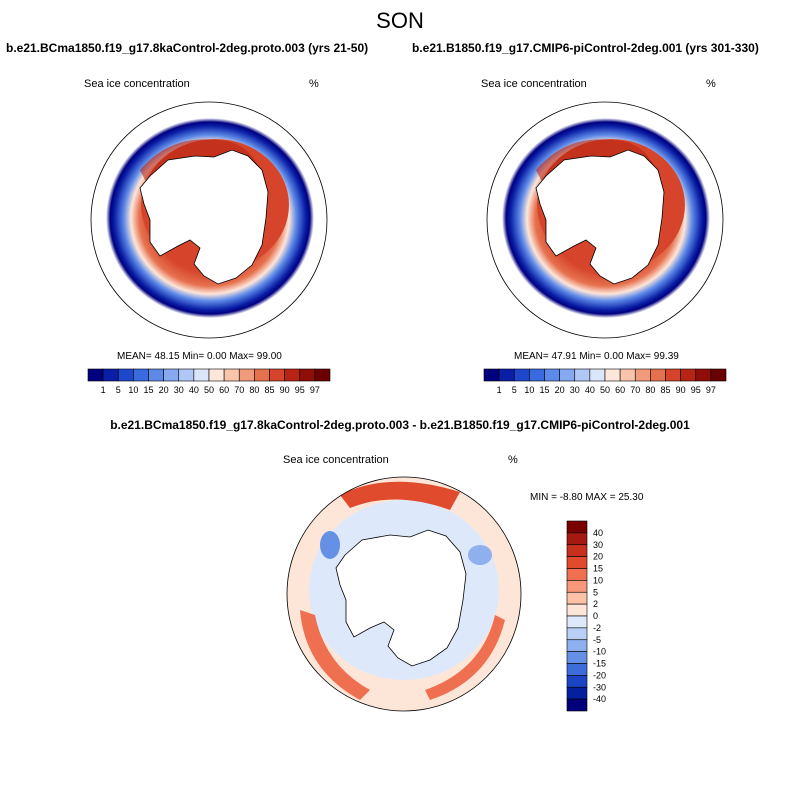 The width and height of the screenshot is (800, 800). I want to click on panel3-colorbar-tick-label: -15, so click(599, 664).